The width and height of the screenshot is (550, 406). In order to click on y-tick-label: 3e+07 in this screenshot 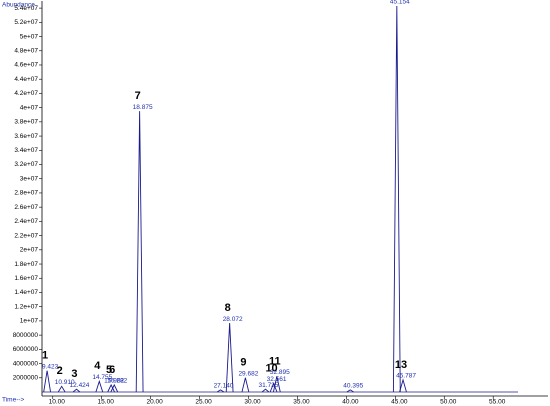, I will do `click(29, 178)`.